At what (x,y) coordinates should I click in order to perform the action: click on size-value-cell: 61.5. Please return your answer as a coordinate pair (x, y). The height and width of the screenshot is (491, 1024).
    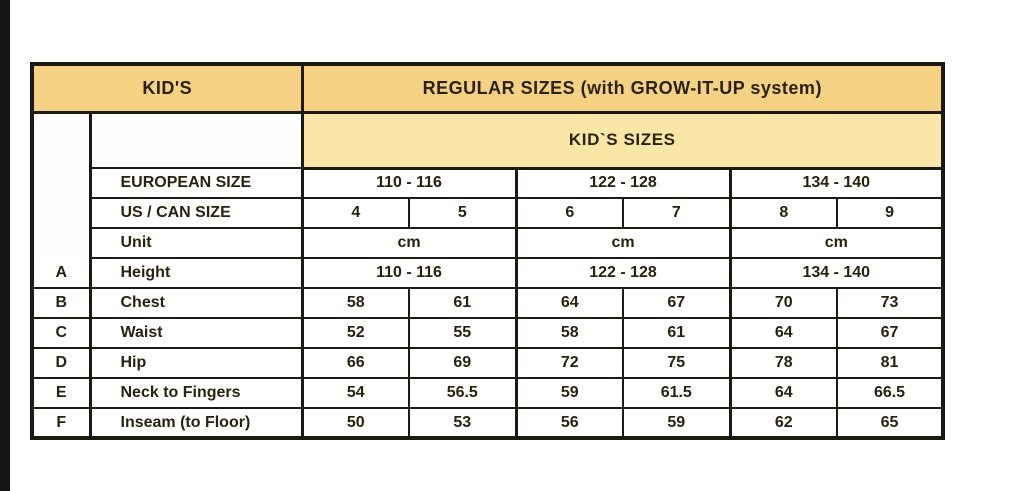
    Looking at the image, I should click on (676, 393).